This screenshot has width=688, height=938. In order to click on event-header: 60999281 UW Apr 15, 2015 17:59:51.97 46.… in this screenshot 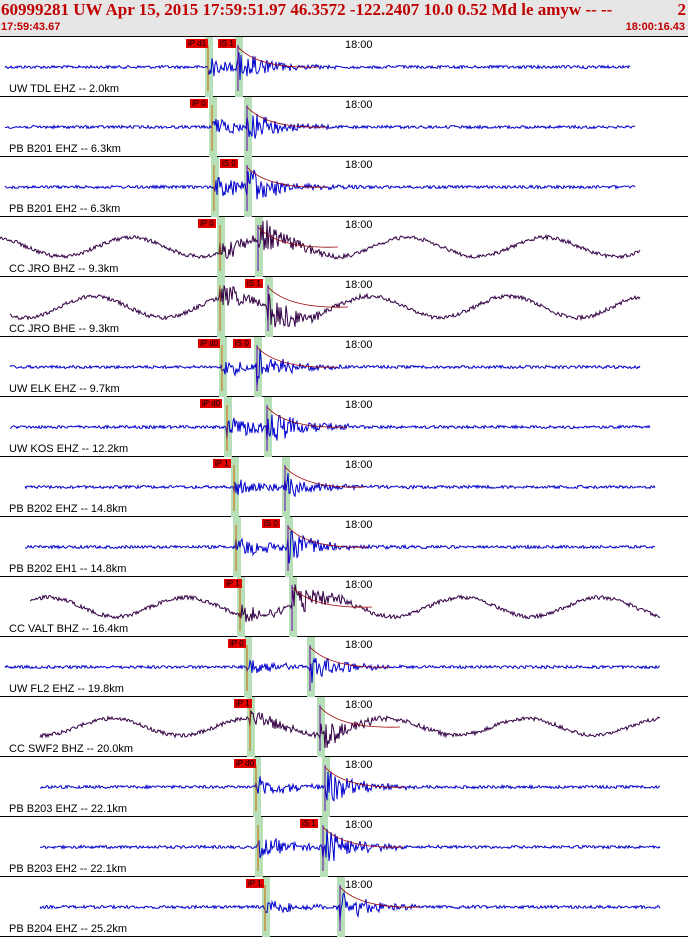, I will do `click(344, 18)`.